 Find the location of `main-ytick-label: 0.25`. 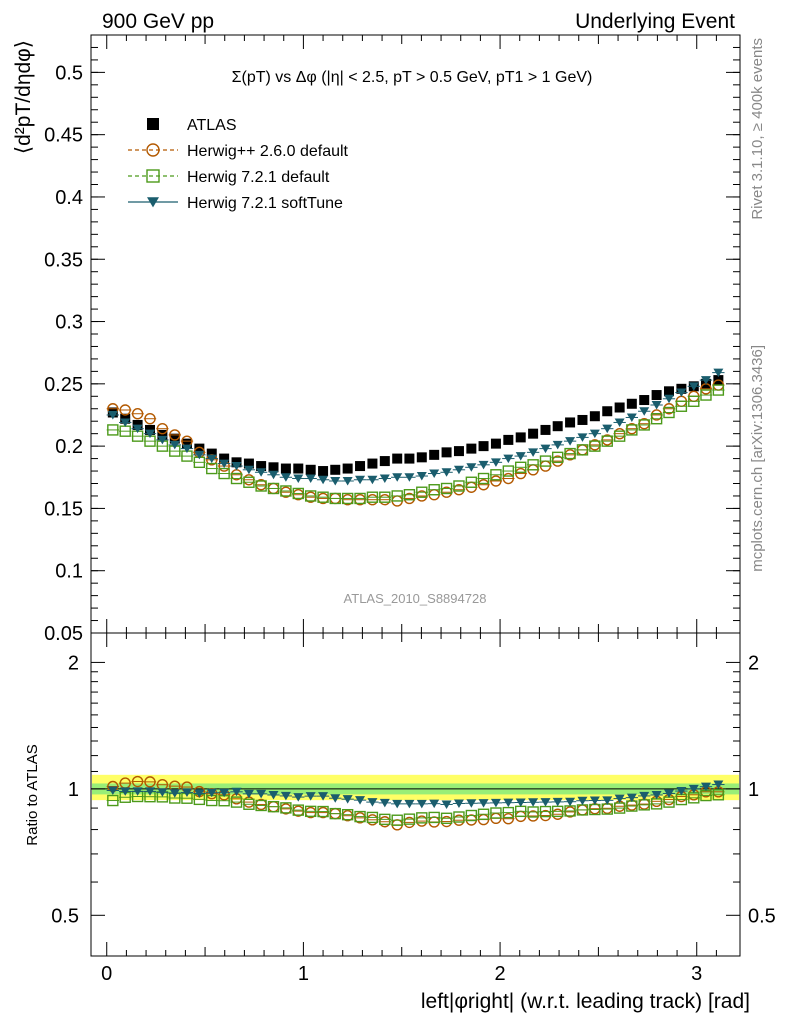

main-ytick-label: 0.25 is located at coordinates (63, 385).